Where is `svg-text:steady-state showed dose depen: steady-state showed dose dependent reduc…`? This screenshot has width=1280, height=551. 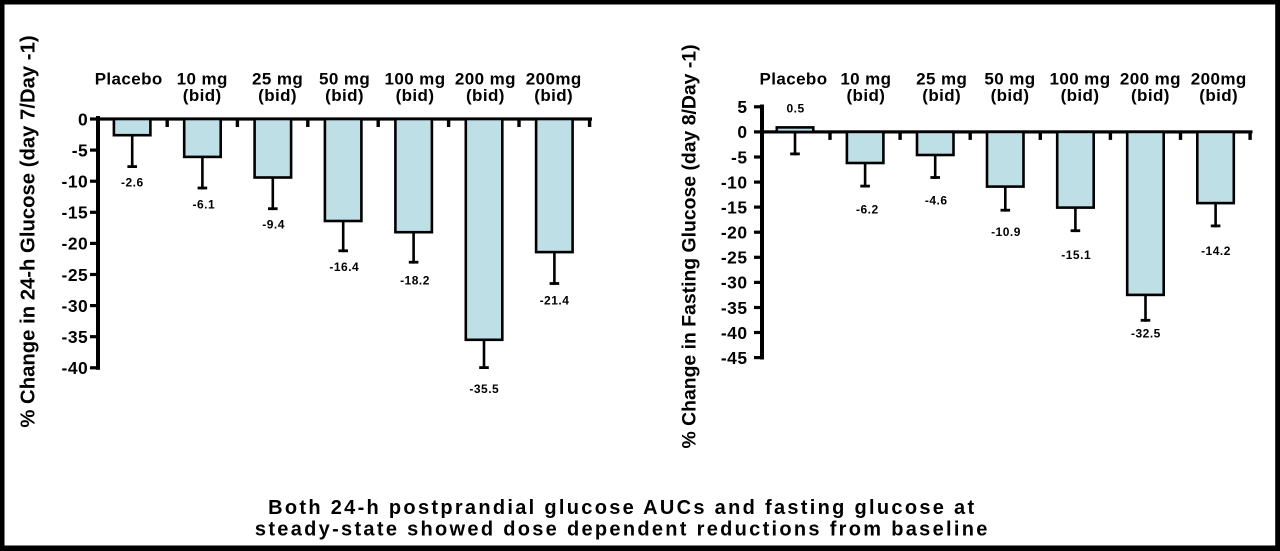 svg-text:steady-state showed dose depen: steady-state showed dose dependent reduc… is located at coordinates (622, 530).